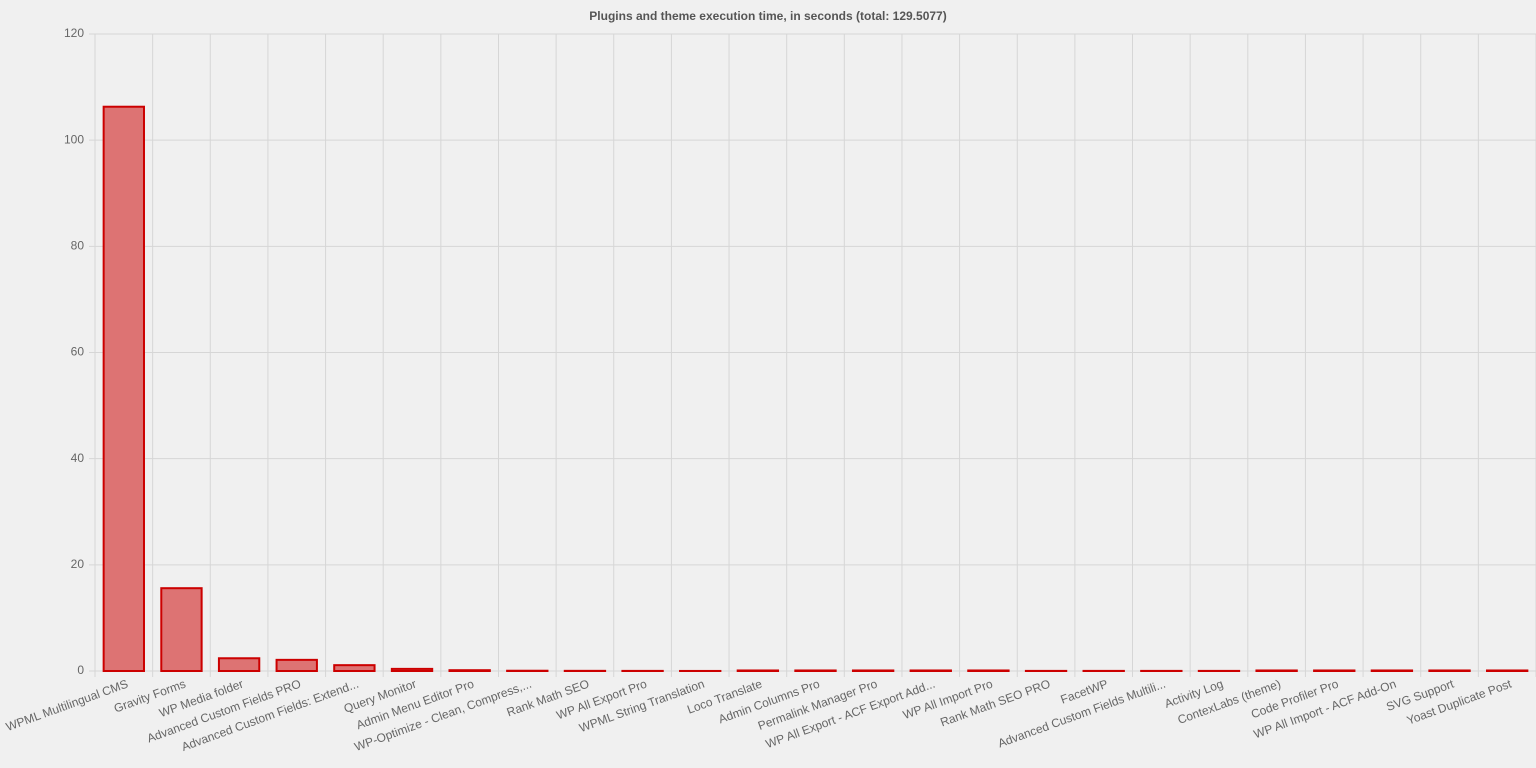  I want to click on y-tick-label: 60, so click(78, 352).